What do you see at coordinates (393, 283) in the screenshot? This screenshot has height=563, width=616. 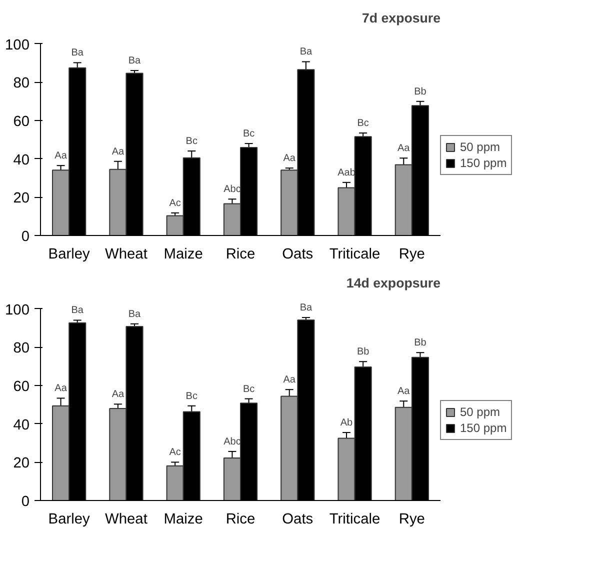 I see `chart-title: 14d expopsure` at bounding box center [393, 283].